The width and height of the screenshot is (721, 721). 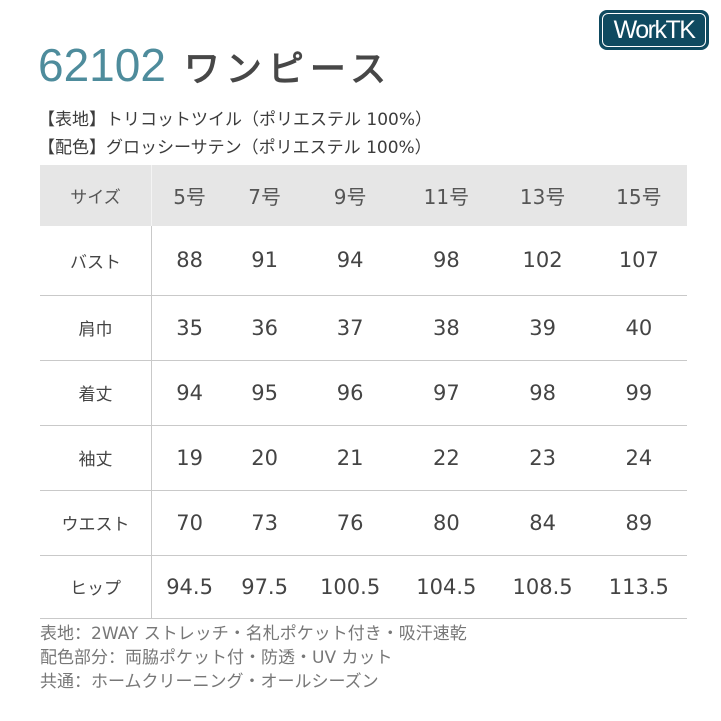 I want to click on cell-value: 19, so click(x=189, y=457).